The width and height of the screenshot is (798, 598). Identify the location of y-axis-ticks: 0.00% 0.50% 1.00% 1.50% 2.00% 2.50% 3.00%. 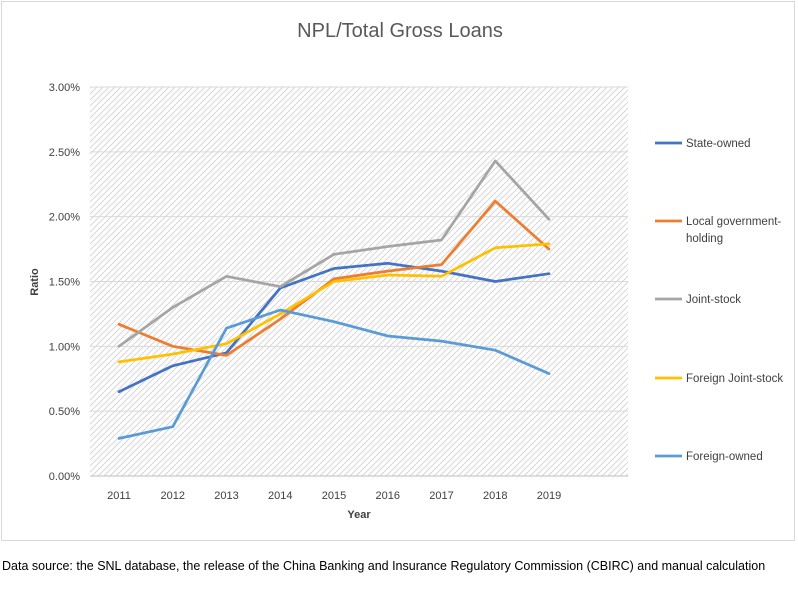
(64, 282).